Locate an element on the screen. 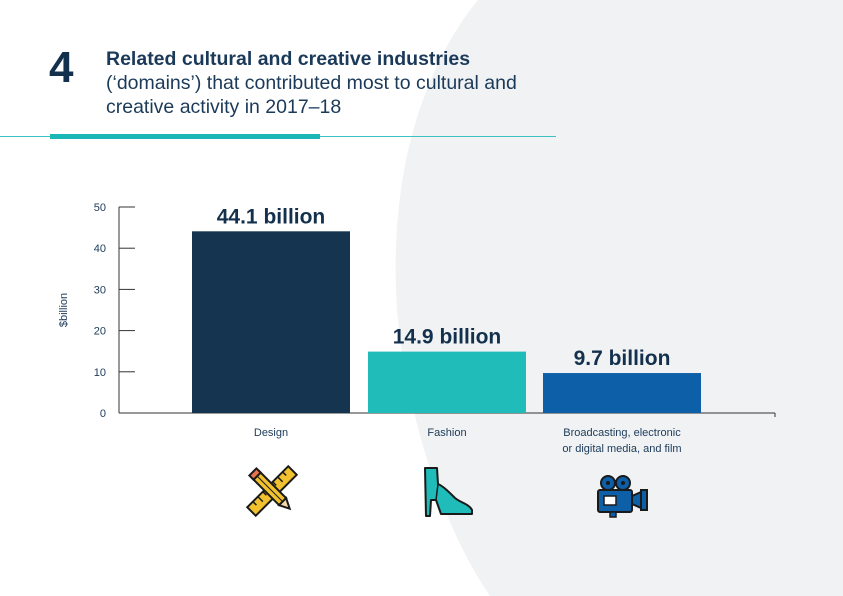 The height and width of the screenshot is (596, 843). high-heel-shoe-icon is located at coordinates (448, 492).